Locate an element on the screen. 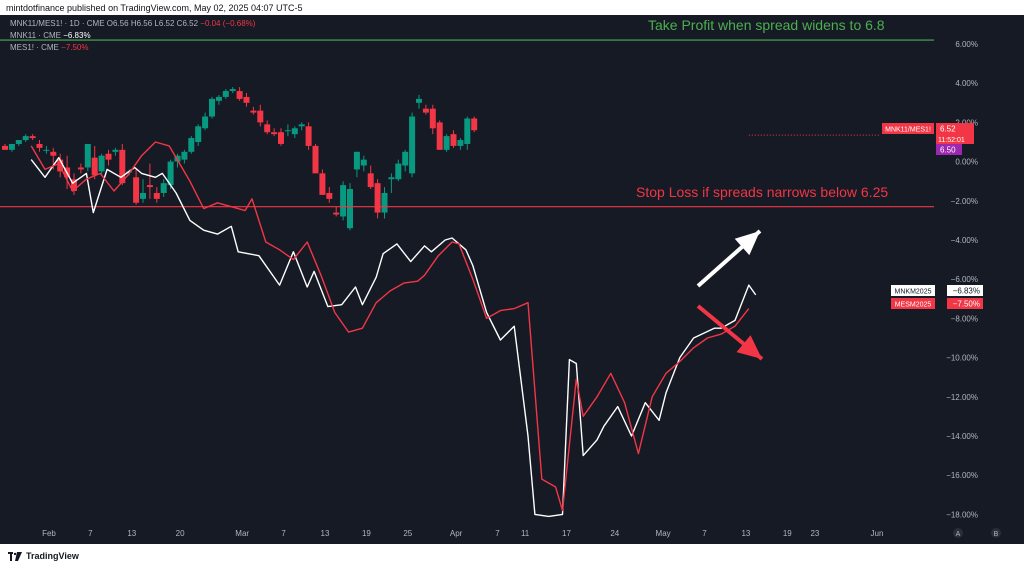  legend-line1-symbol: MNK11 · CME is located at coordinates (35, 35).